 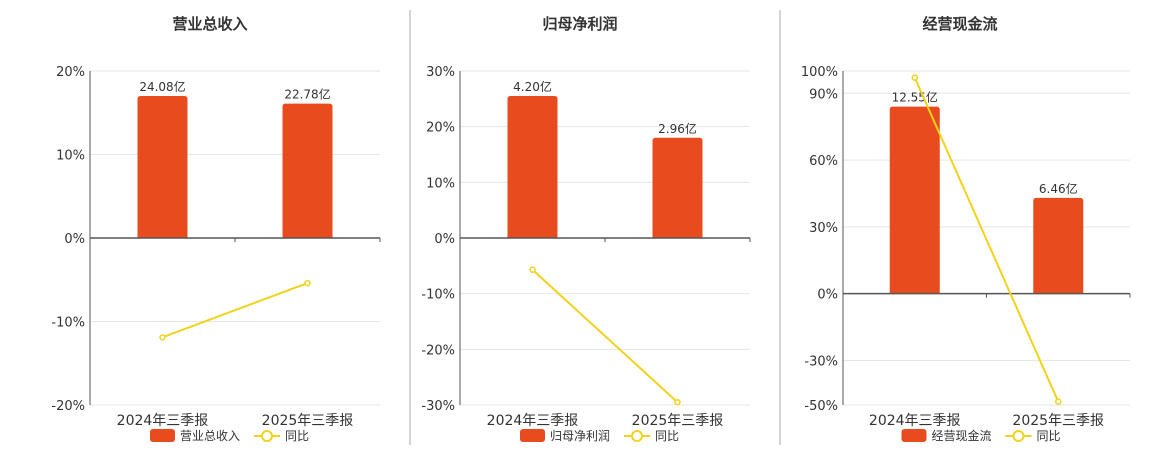 What do you see at coordinates (823, 161) in the screenshot?
I see `y-tick-label: 60%` at bounding box center [823, 161].